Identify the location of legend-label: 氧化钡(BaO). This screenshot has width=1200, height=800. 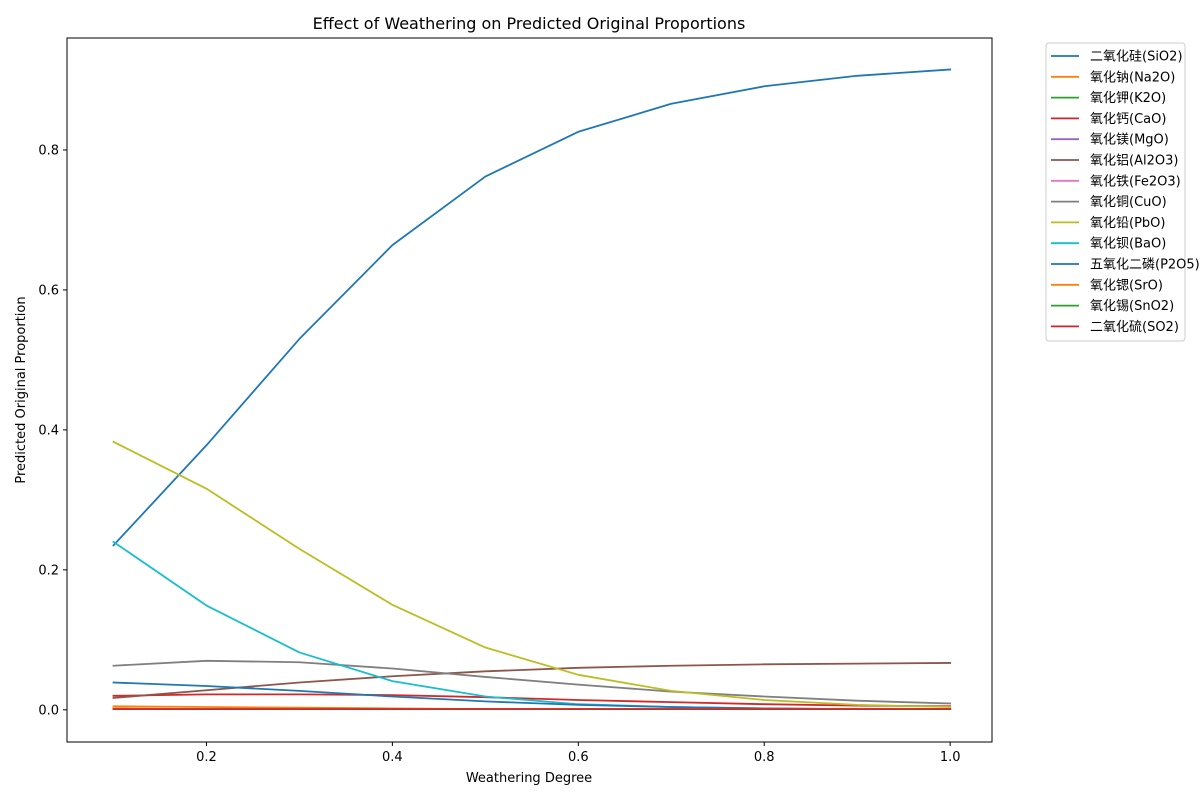
(1128, 244).